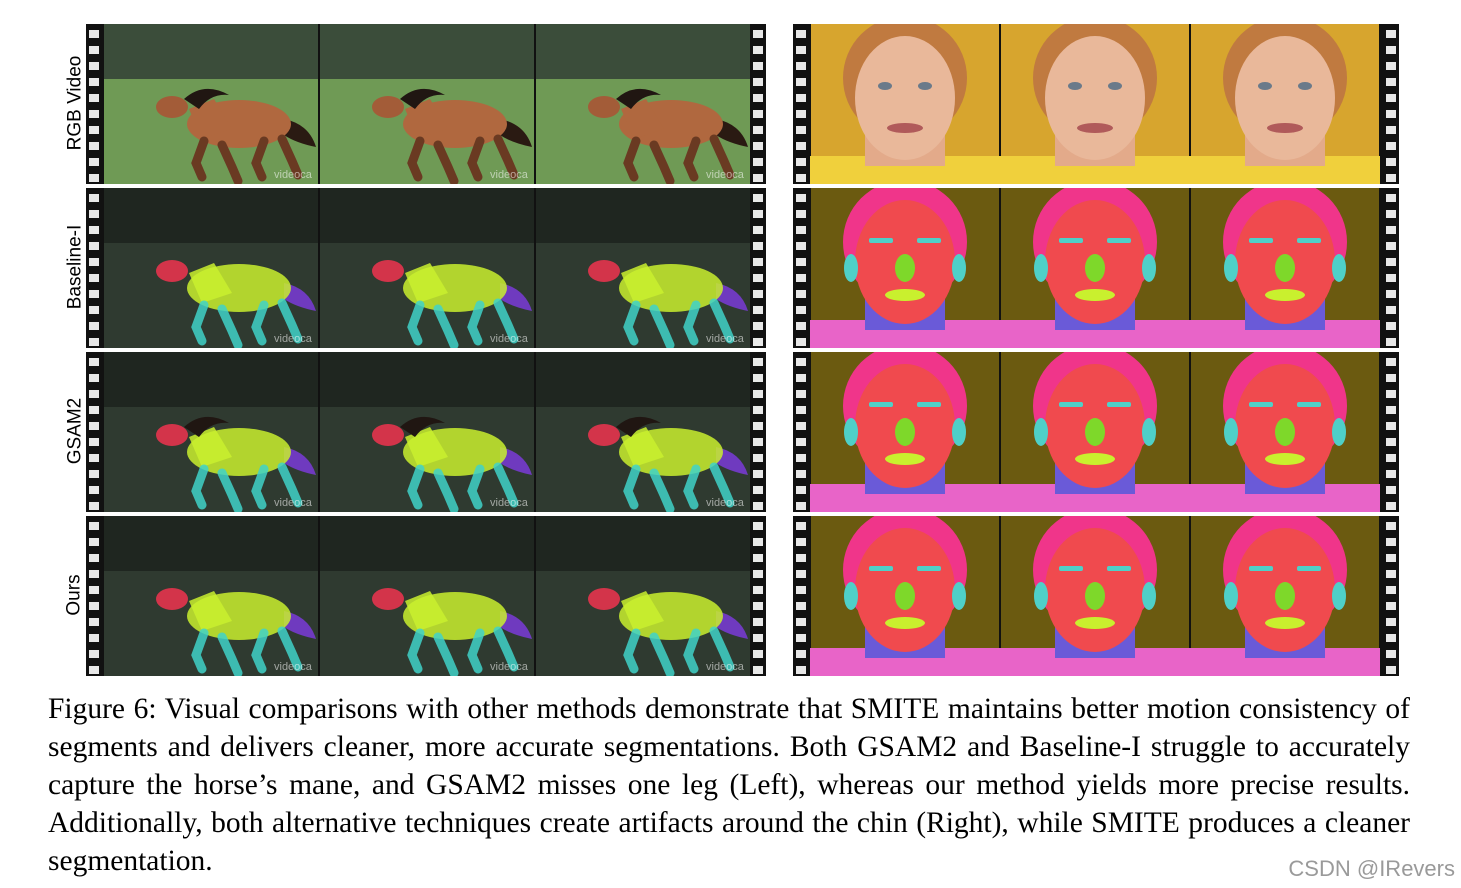 This screenshot has width=1461, height=888. I want to click on horse-strip-row-2: videoca videoca videoca, so click(426, 268).